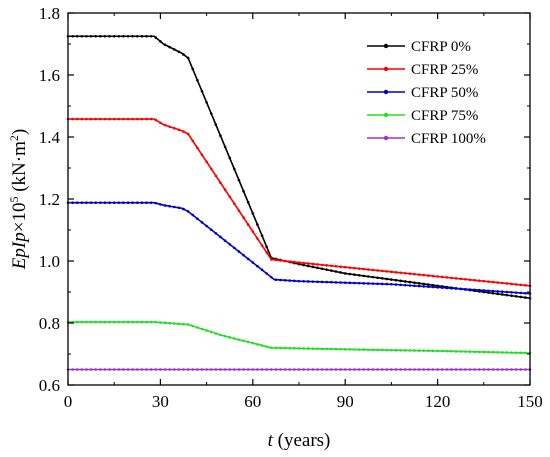 This screenshot has height=457, width=550. What do you see at coordinates (530, 401) in the screenshot?
I see `x-tick-label: 150` at bounding box center [530, 401].